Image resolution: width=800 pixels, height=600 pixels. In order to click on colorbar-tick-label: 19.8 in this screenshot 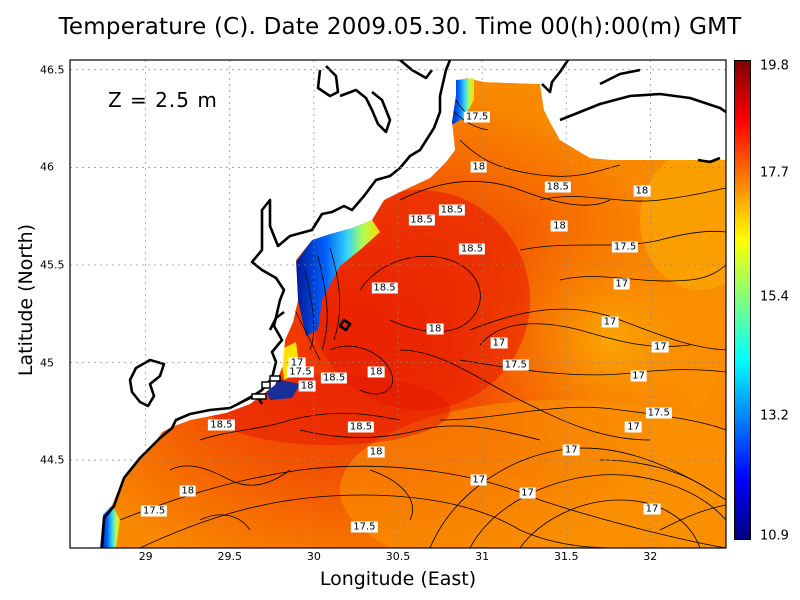, I will do `click(774, 66)`.